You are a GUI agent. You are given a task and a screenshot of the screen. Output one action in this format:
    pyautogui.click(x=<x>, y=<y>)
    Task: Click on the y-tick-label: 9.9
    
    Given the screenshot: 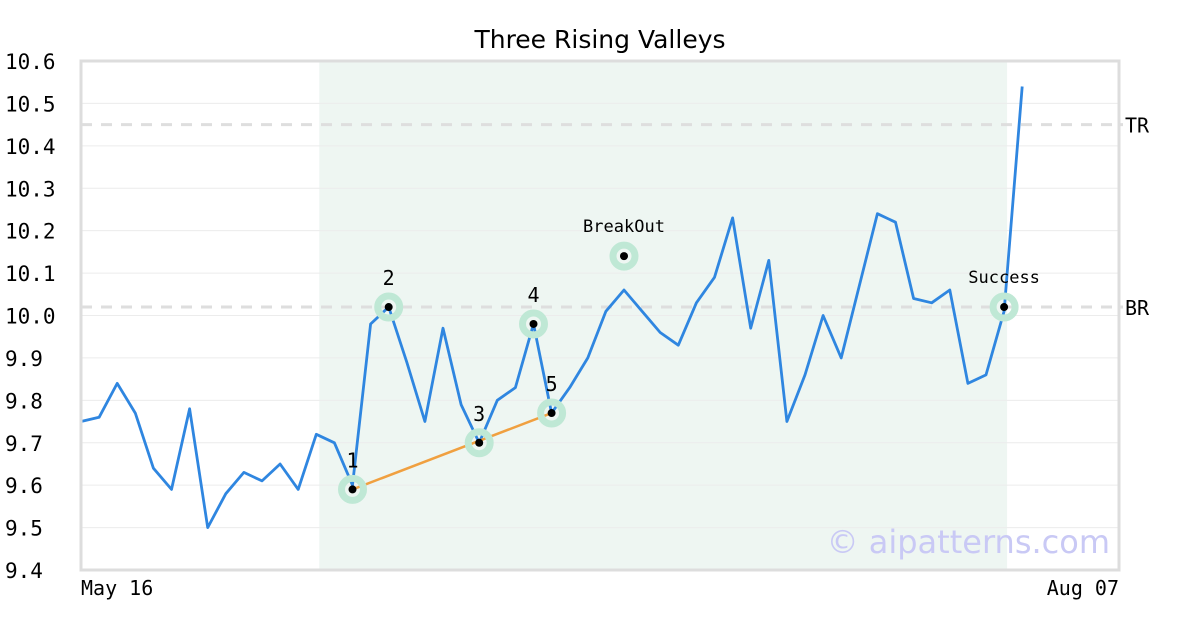 What is the action you would take?
    pyautogui.click(x=24, y=359)
    